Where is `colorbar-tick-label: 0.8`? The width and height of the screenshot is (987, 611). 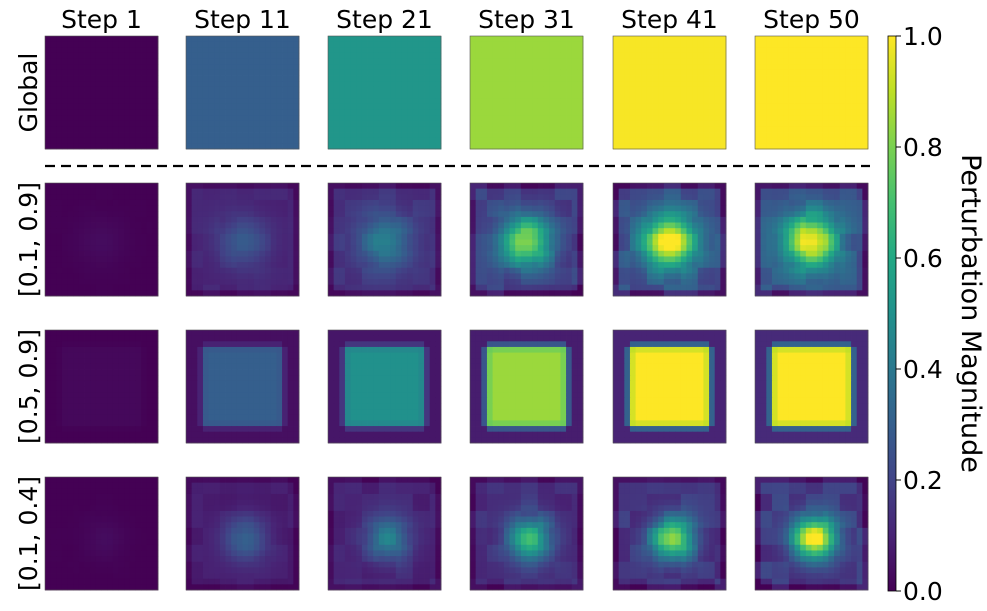
colorbar-tick-label: 0.8 is located at coordinates (923, 147).